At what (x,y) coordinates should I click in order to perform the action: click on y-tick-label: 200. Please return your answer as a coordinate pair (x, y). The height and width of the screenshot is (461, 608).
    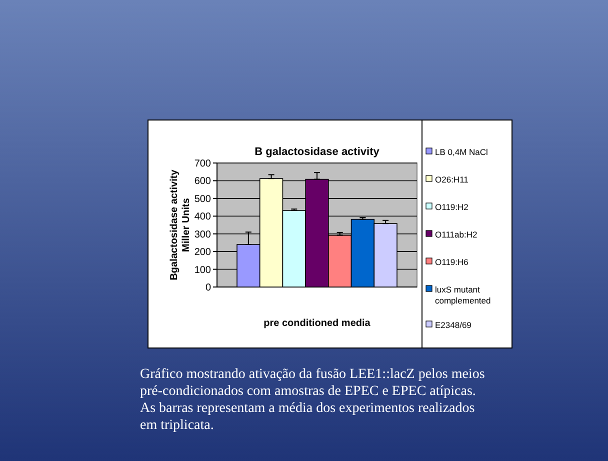
    Looking at the image, I should click on (203, 252).